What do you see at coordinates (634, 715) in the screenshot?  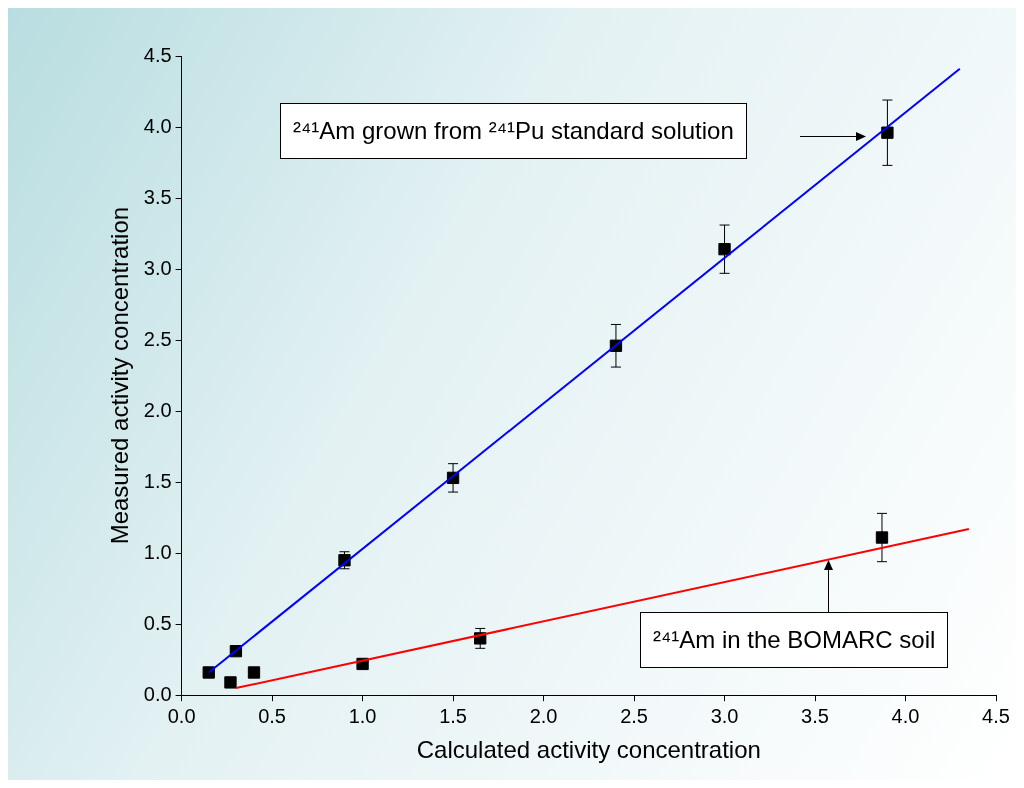 I see `x-tick-label: 2.5` at bounding box center [634, 715].